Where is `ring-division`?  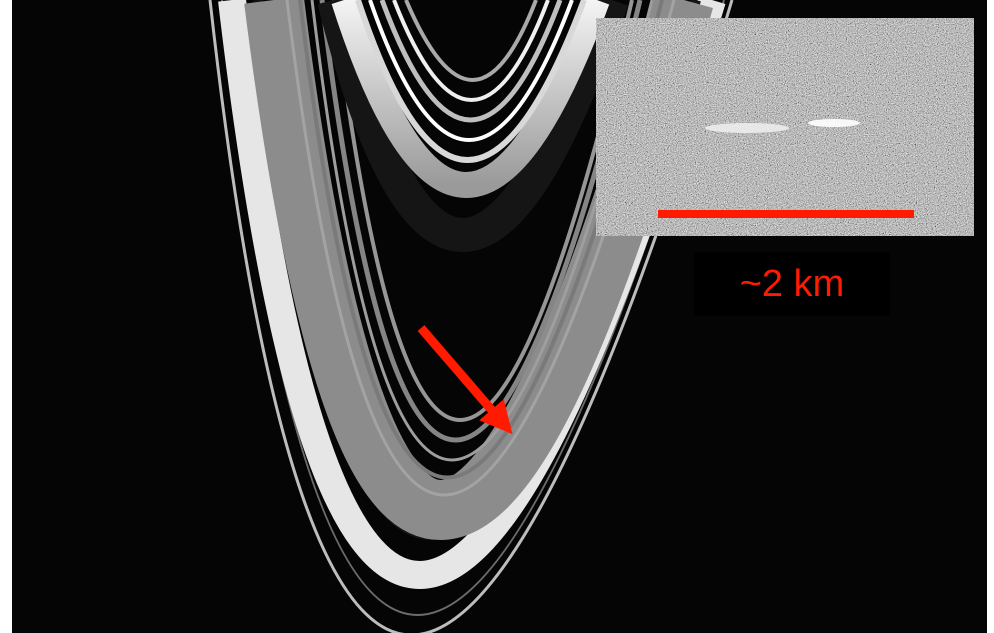
ring-division is located at coordinates (473, 126).